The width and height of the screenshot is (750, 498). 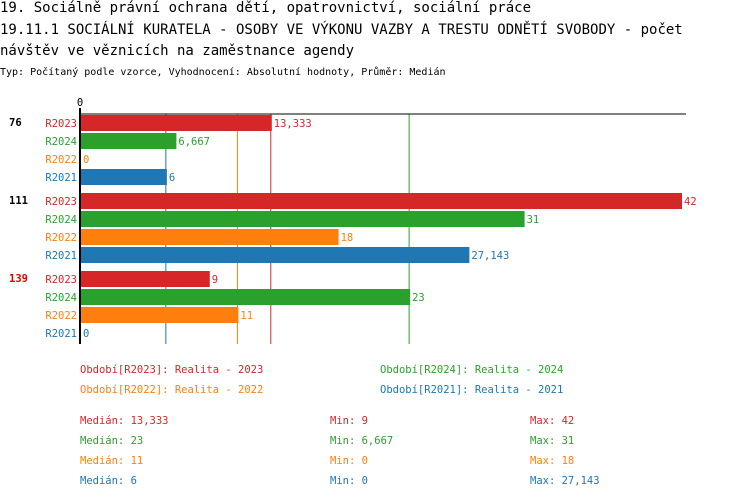 I want to click on category-label: 111, so click(x=18, y=201).